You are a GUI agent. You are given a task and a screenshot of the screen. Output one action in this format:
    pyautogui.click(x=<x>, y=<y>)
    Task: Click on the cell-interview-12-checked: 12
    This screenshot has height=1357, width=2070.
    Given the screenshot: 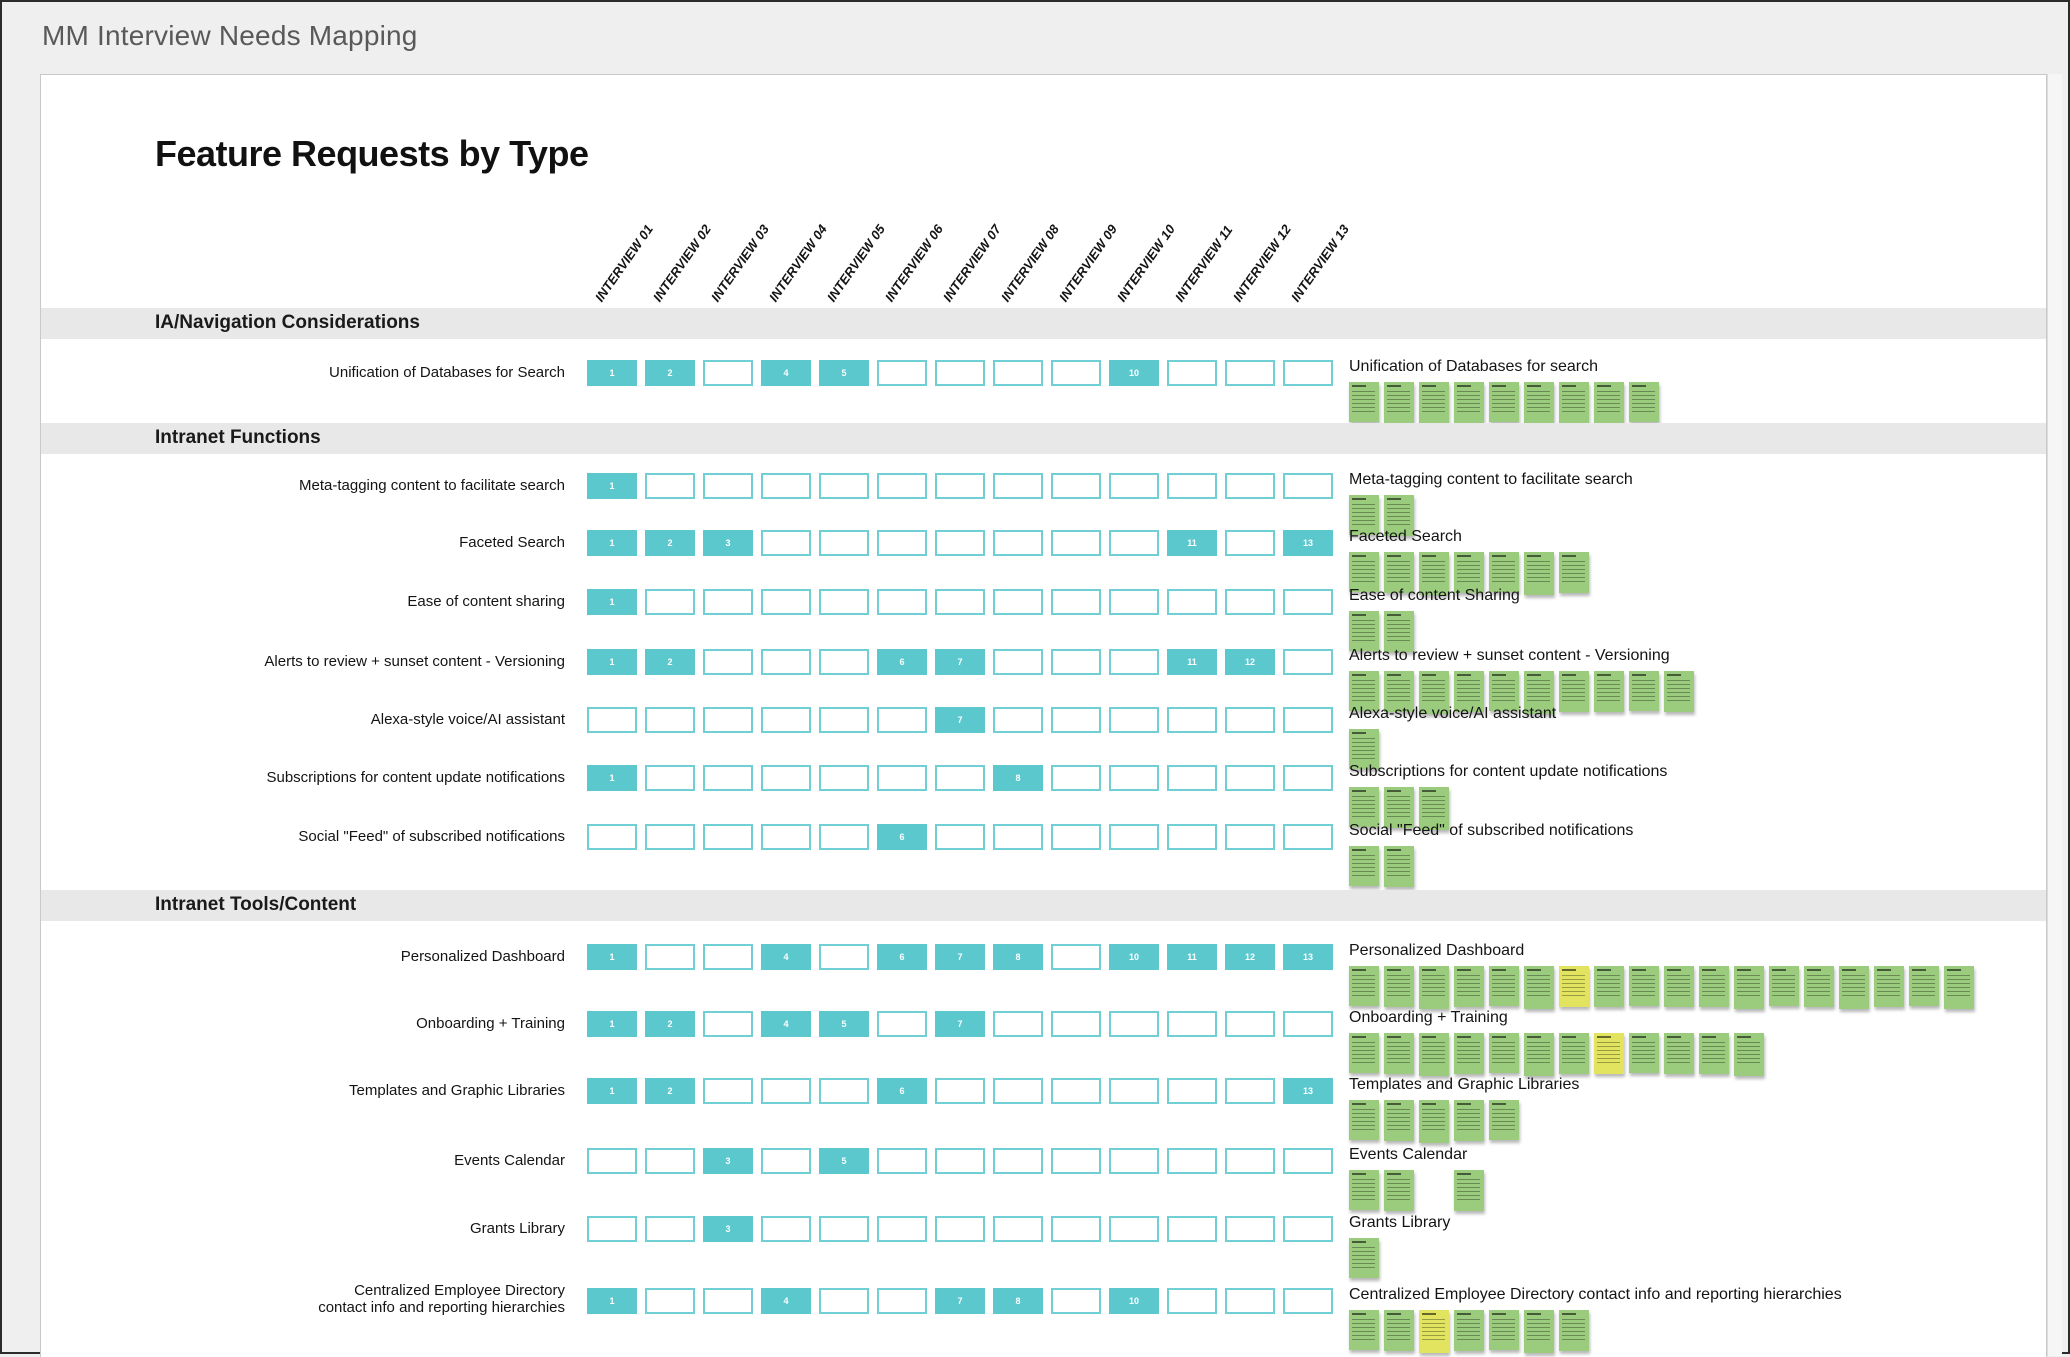 What is the action you would take?
    pyautogui.click(x=1250, y=662)
    